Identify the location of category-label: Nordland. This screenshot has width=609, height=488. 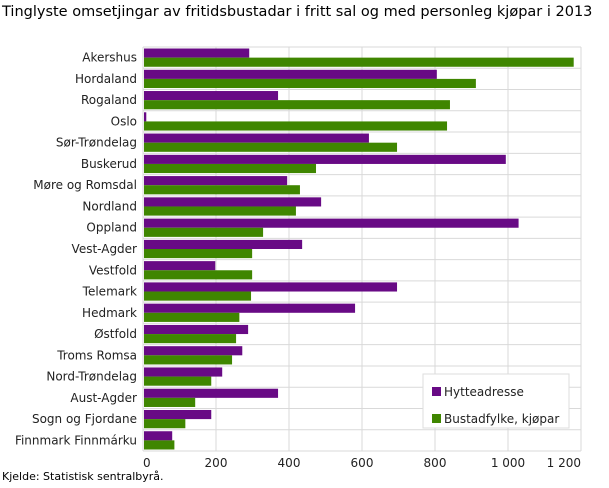
(109, 206).